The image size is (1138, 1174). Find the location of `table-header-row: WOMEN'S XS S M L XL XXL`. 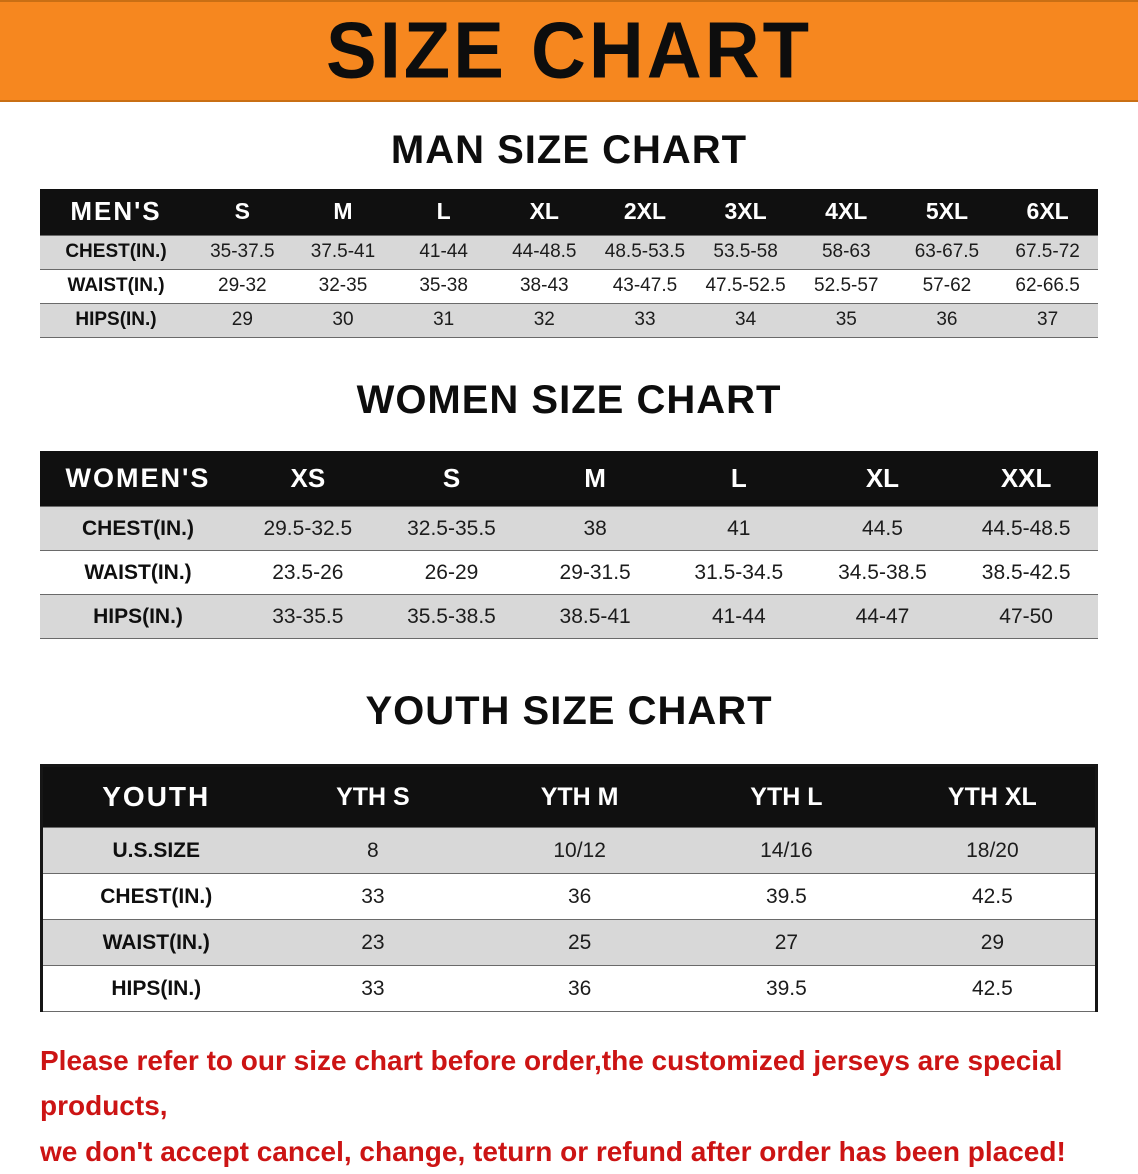

table-header-row: WOMEN'S XS S M L XL XXL is located at coordinates (569, 478).